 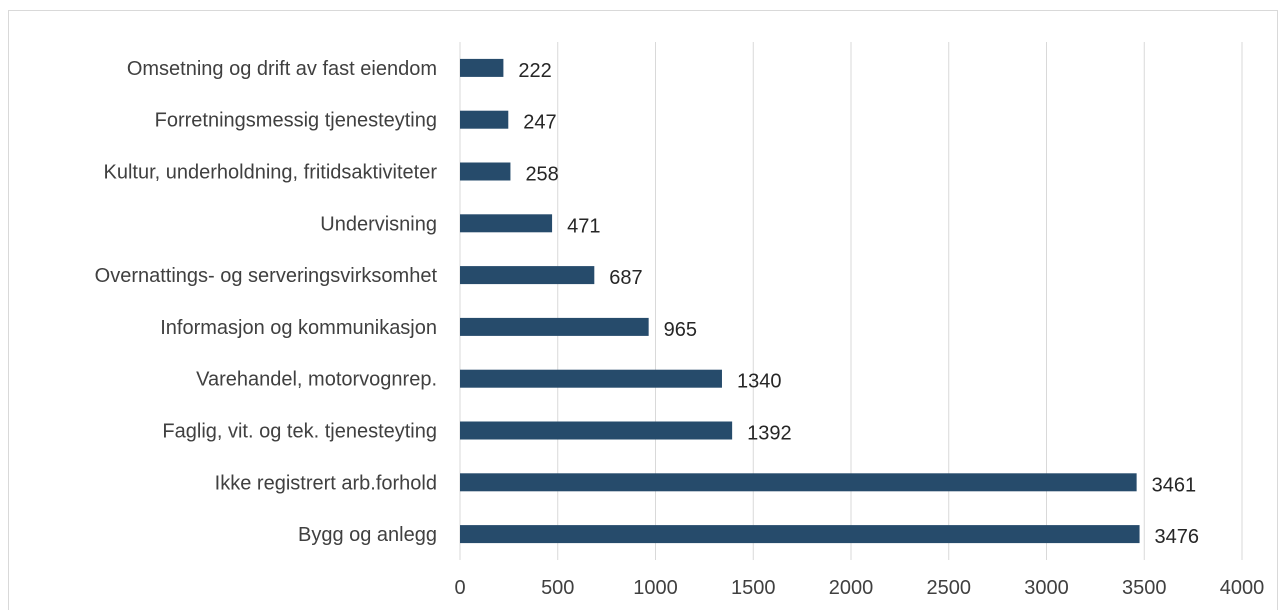 I want to click on data-label: 965, so click(x=680, y=330).